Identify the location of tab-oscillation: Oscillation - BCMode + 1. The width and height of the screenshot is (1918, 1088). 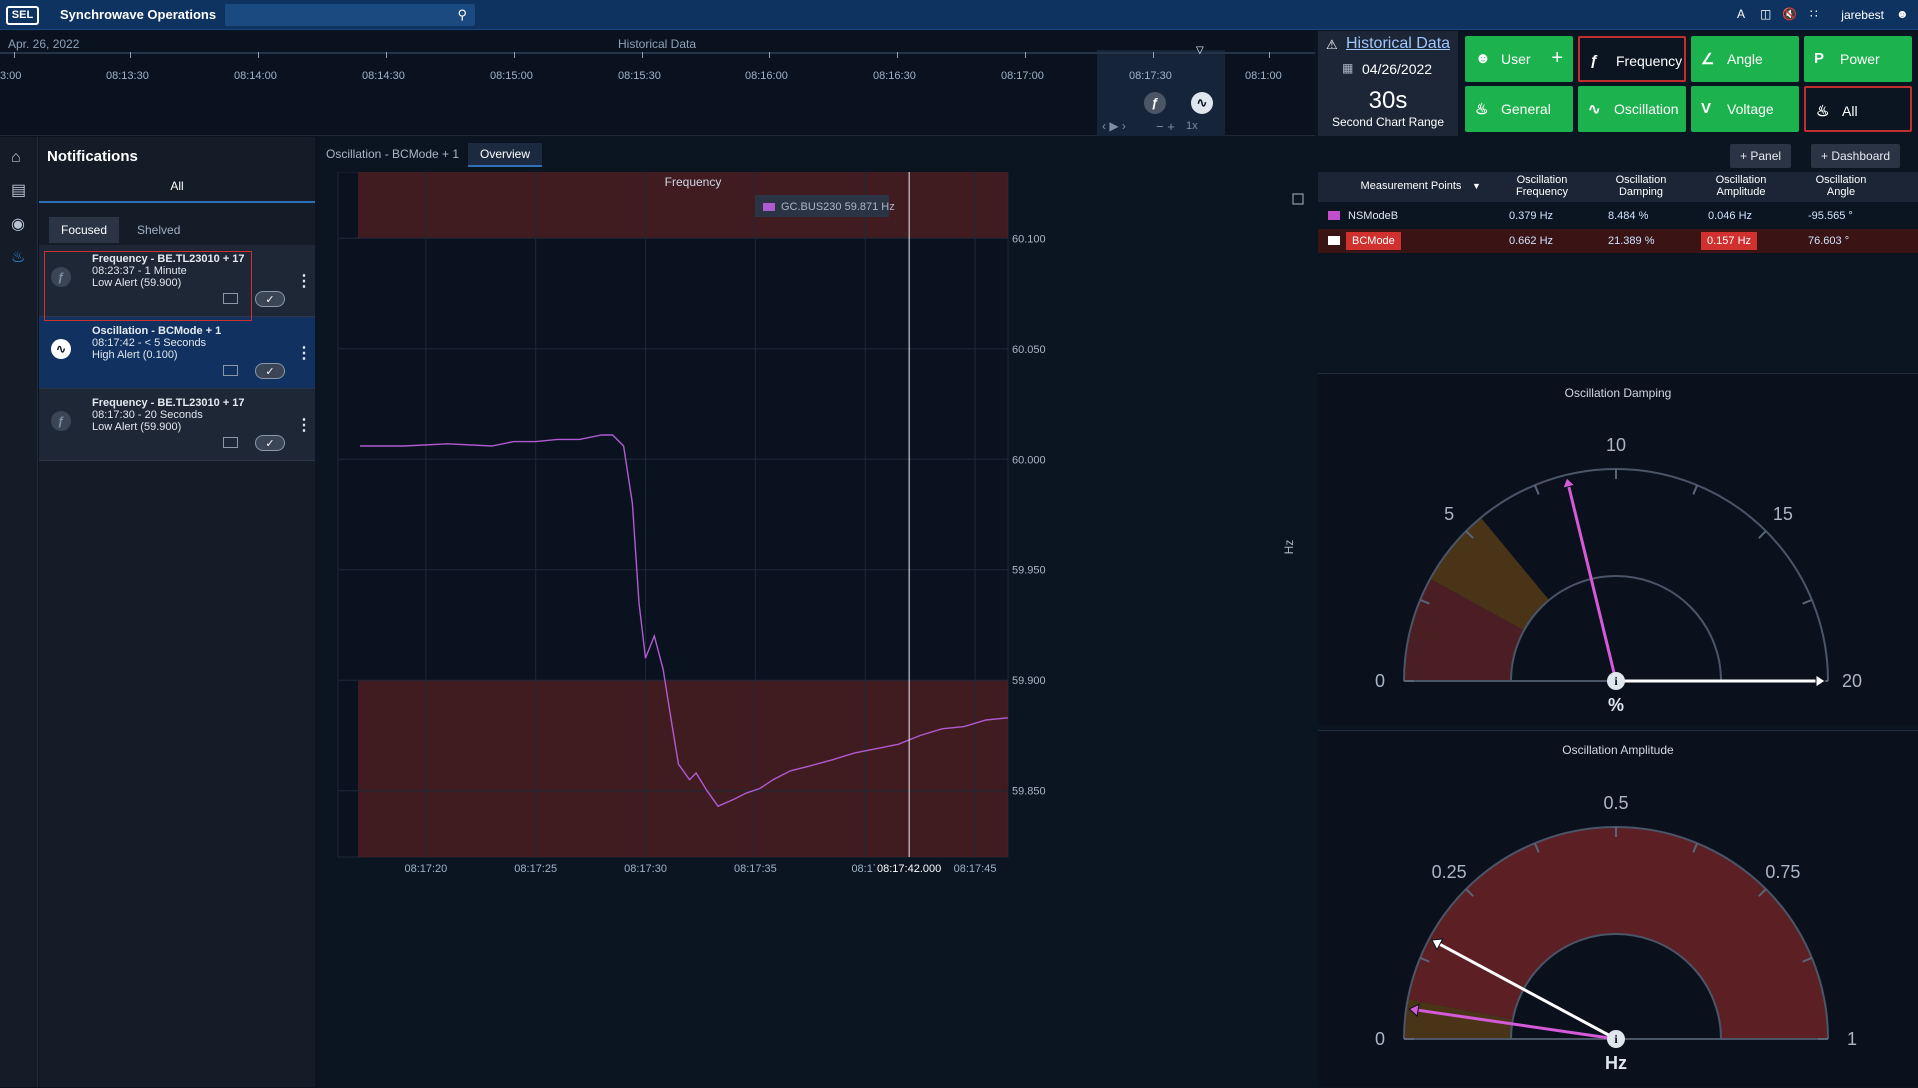
(393, 154).